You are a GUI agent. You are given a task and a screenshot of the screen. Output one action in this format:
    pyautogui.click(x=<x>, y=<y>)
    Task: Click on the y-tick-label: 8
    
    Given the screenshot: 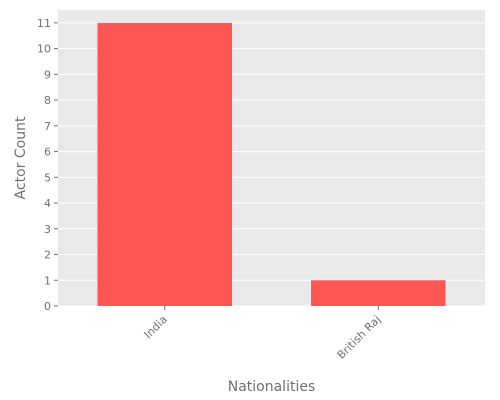 What is the action you would take?
    pyautogui.click(x=47, y=100)
    